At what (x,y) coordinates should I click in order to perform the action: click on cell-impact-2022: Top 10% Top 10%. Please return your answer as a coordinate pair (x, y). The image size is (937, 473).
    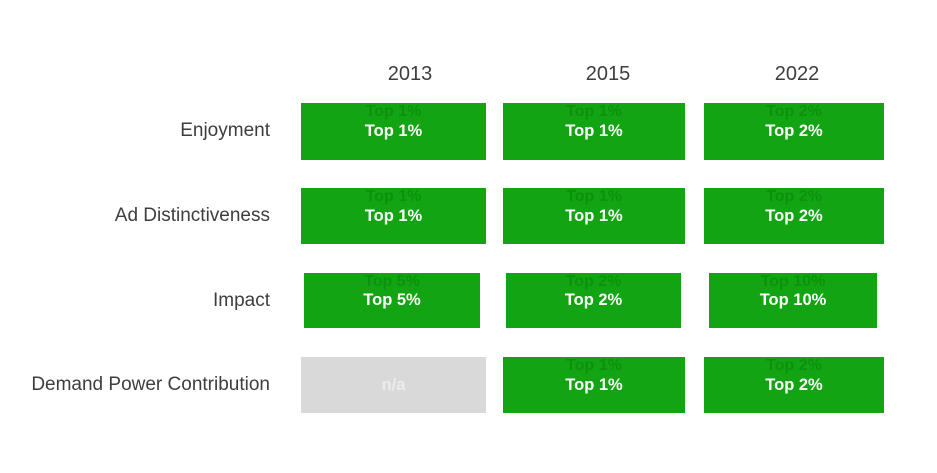
    Looking at the image, I should click on (793, 300).